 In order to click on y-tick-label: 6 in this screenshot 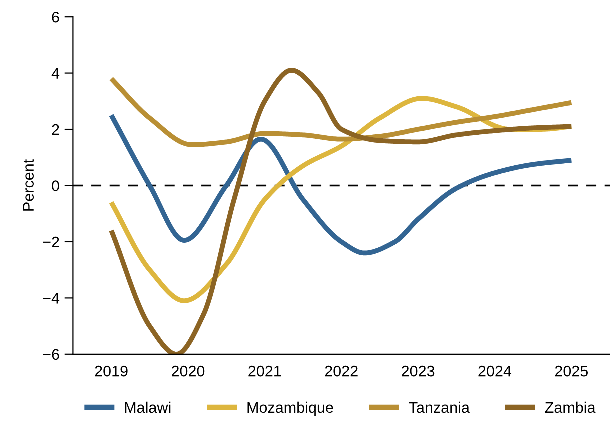, I will do `click(56, 17)`.